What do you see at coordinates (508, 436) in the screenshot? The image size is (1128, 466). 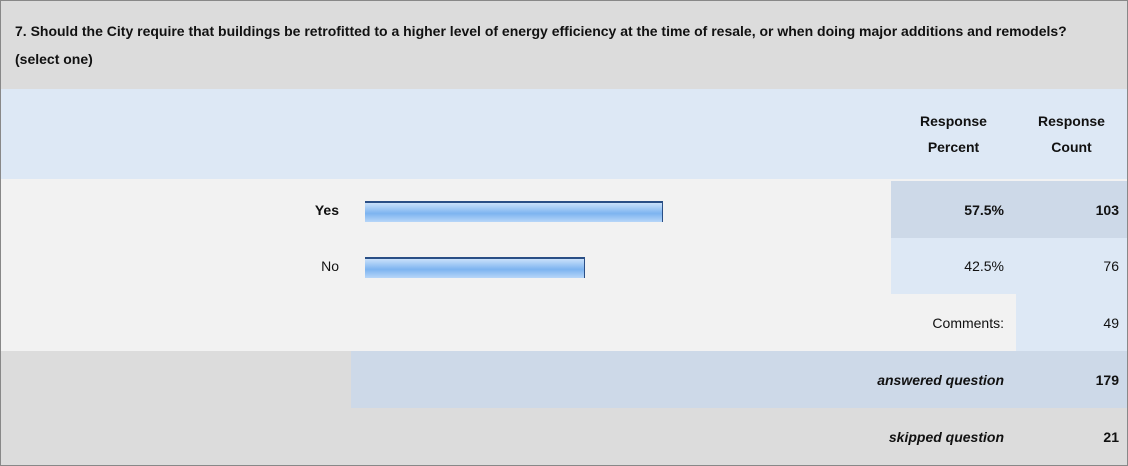 I see `skipped-label: skipped question` at bounding box center [508, 436].